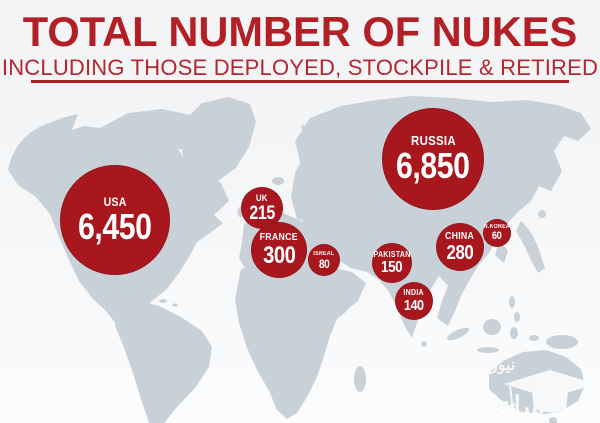 Image resolution: width=600 pixels, height=423 pixels. Describe the element at coordinates (324, 263) in the screenshot. I see `country-value: 80` at that location.